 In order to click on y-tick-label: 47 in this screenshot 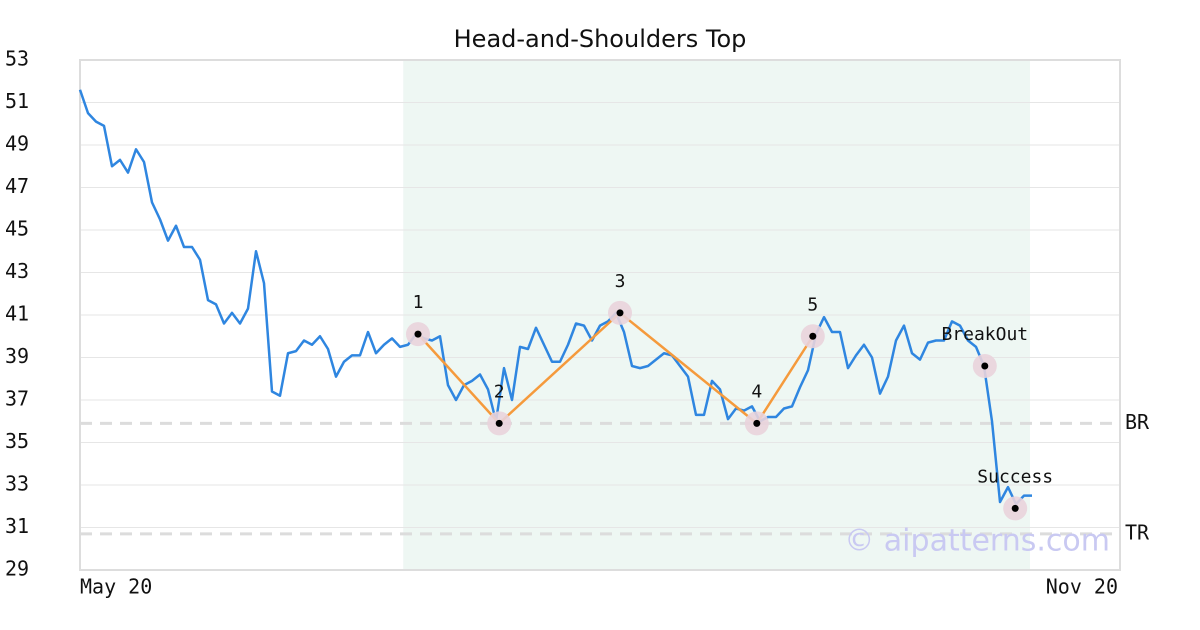, I will do `click(17, 186)`.